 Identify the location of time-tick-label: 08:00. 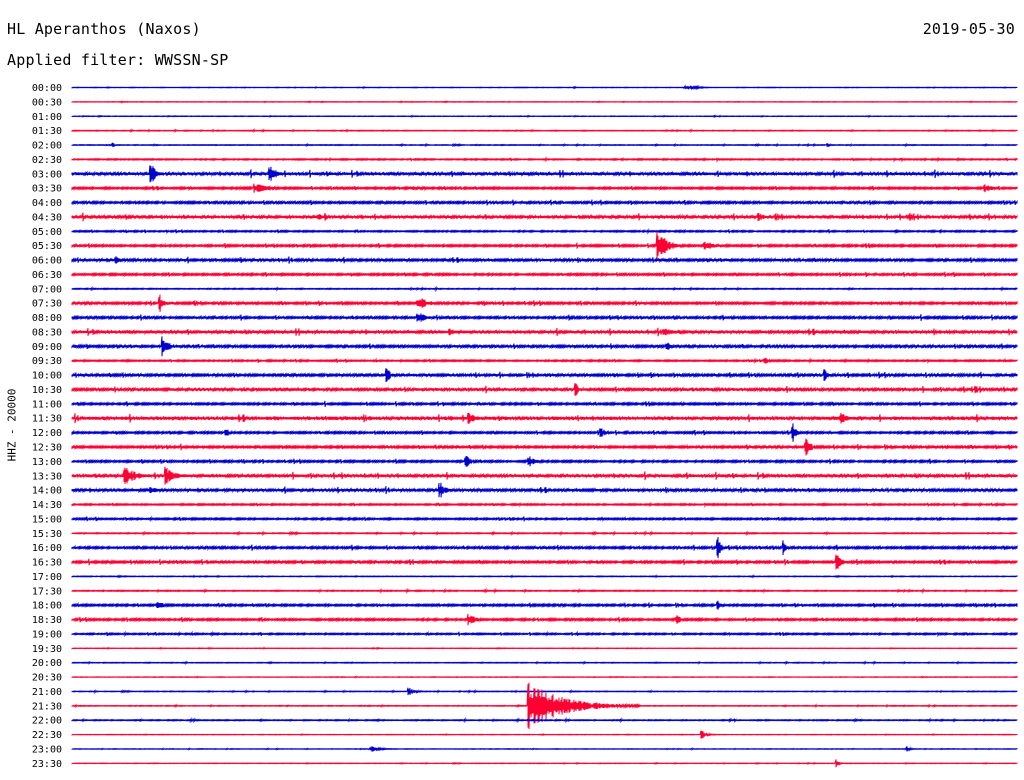
(47, 318).